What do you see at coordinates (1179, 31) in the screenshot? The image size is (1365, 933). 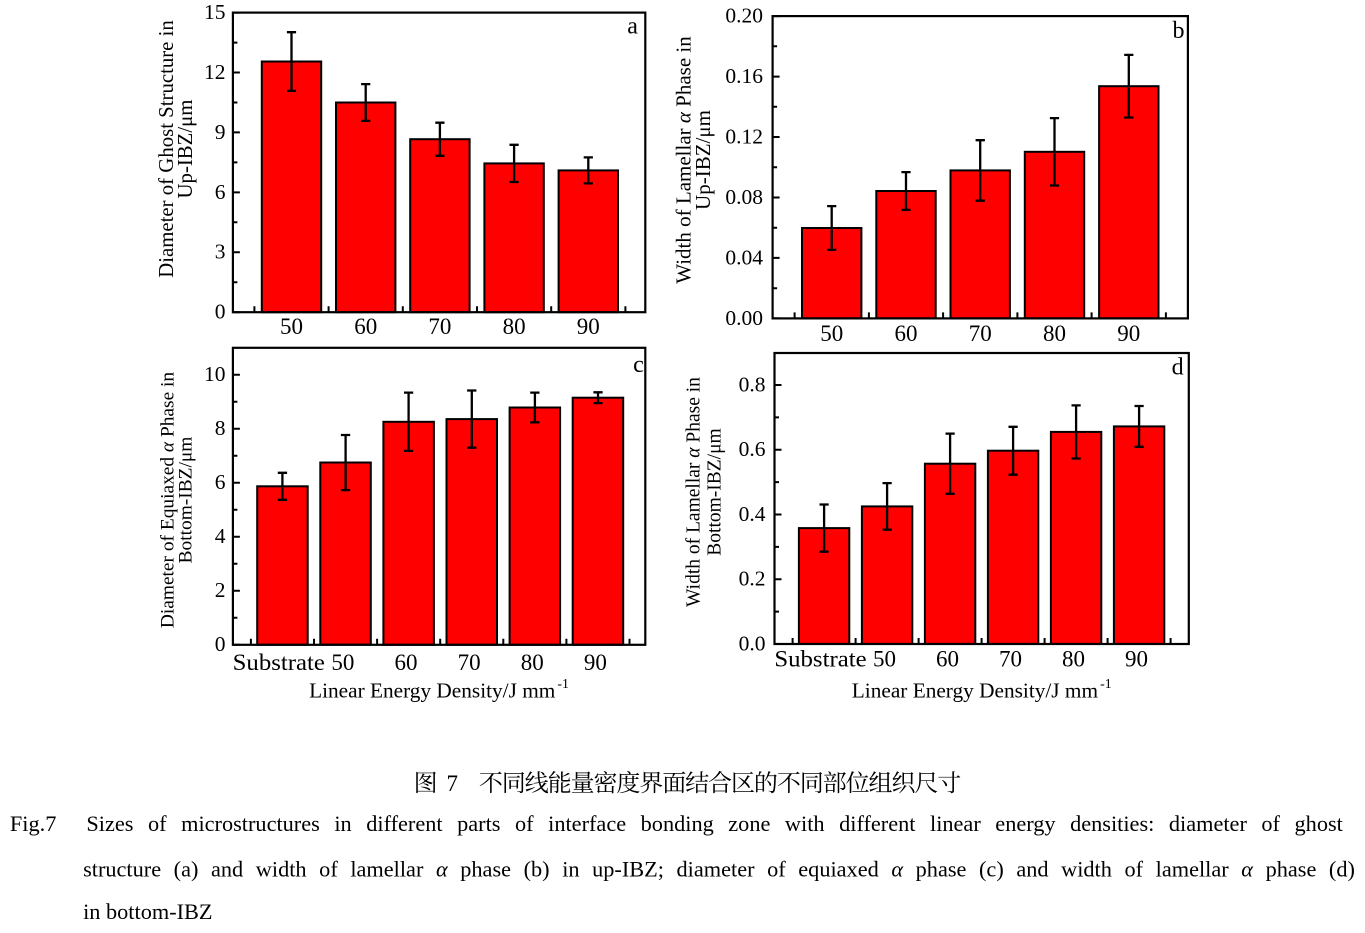 I see `svg-text: b` at bounding box center [1179, 31].